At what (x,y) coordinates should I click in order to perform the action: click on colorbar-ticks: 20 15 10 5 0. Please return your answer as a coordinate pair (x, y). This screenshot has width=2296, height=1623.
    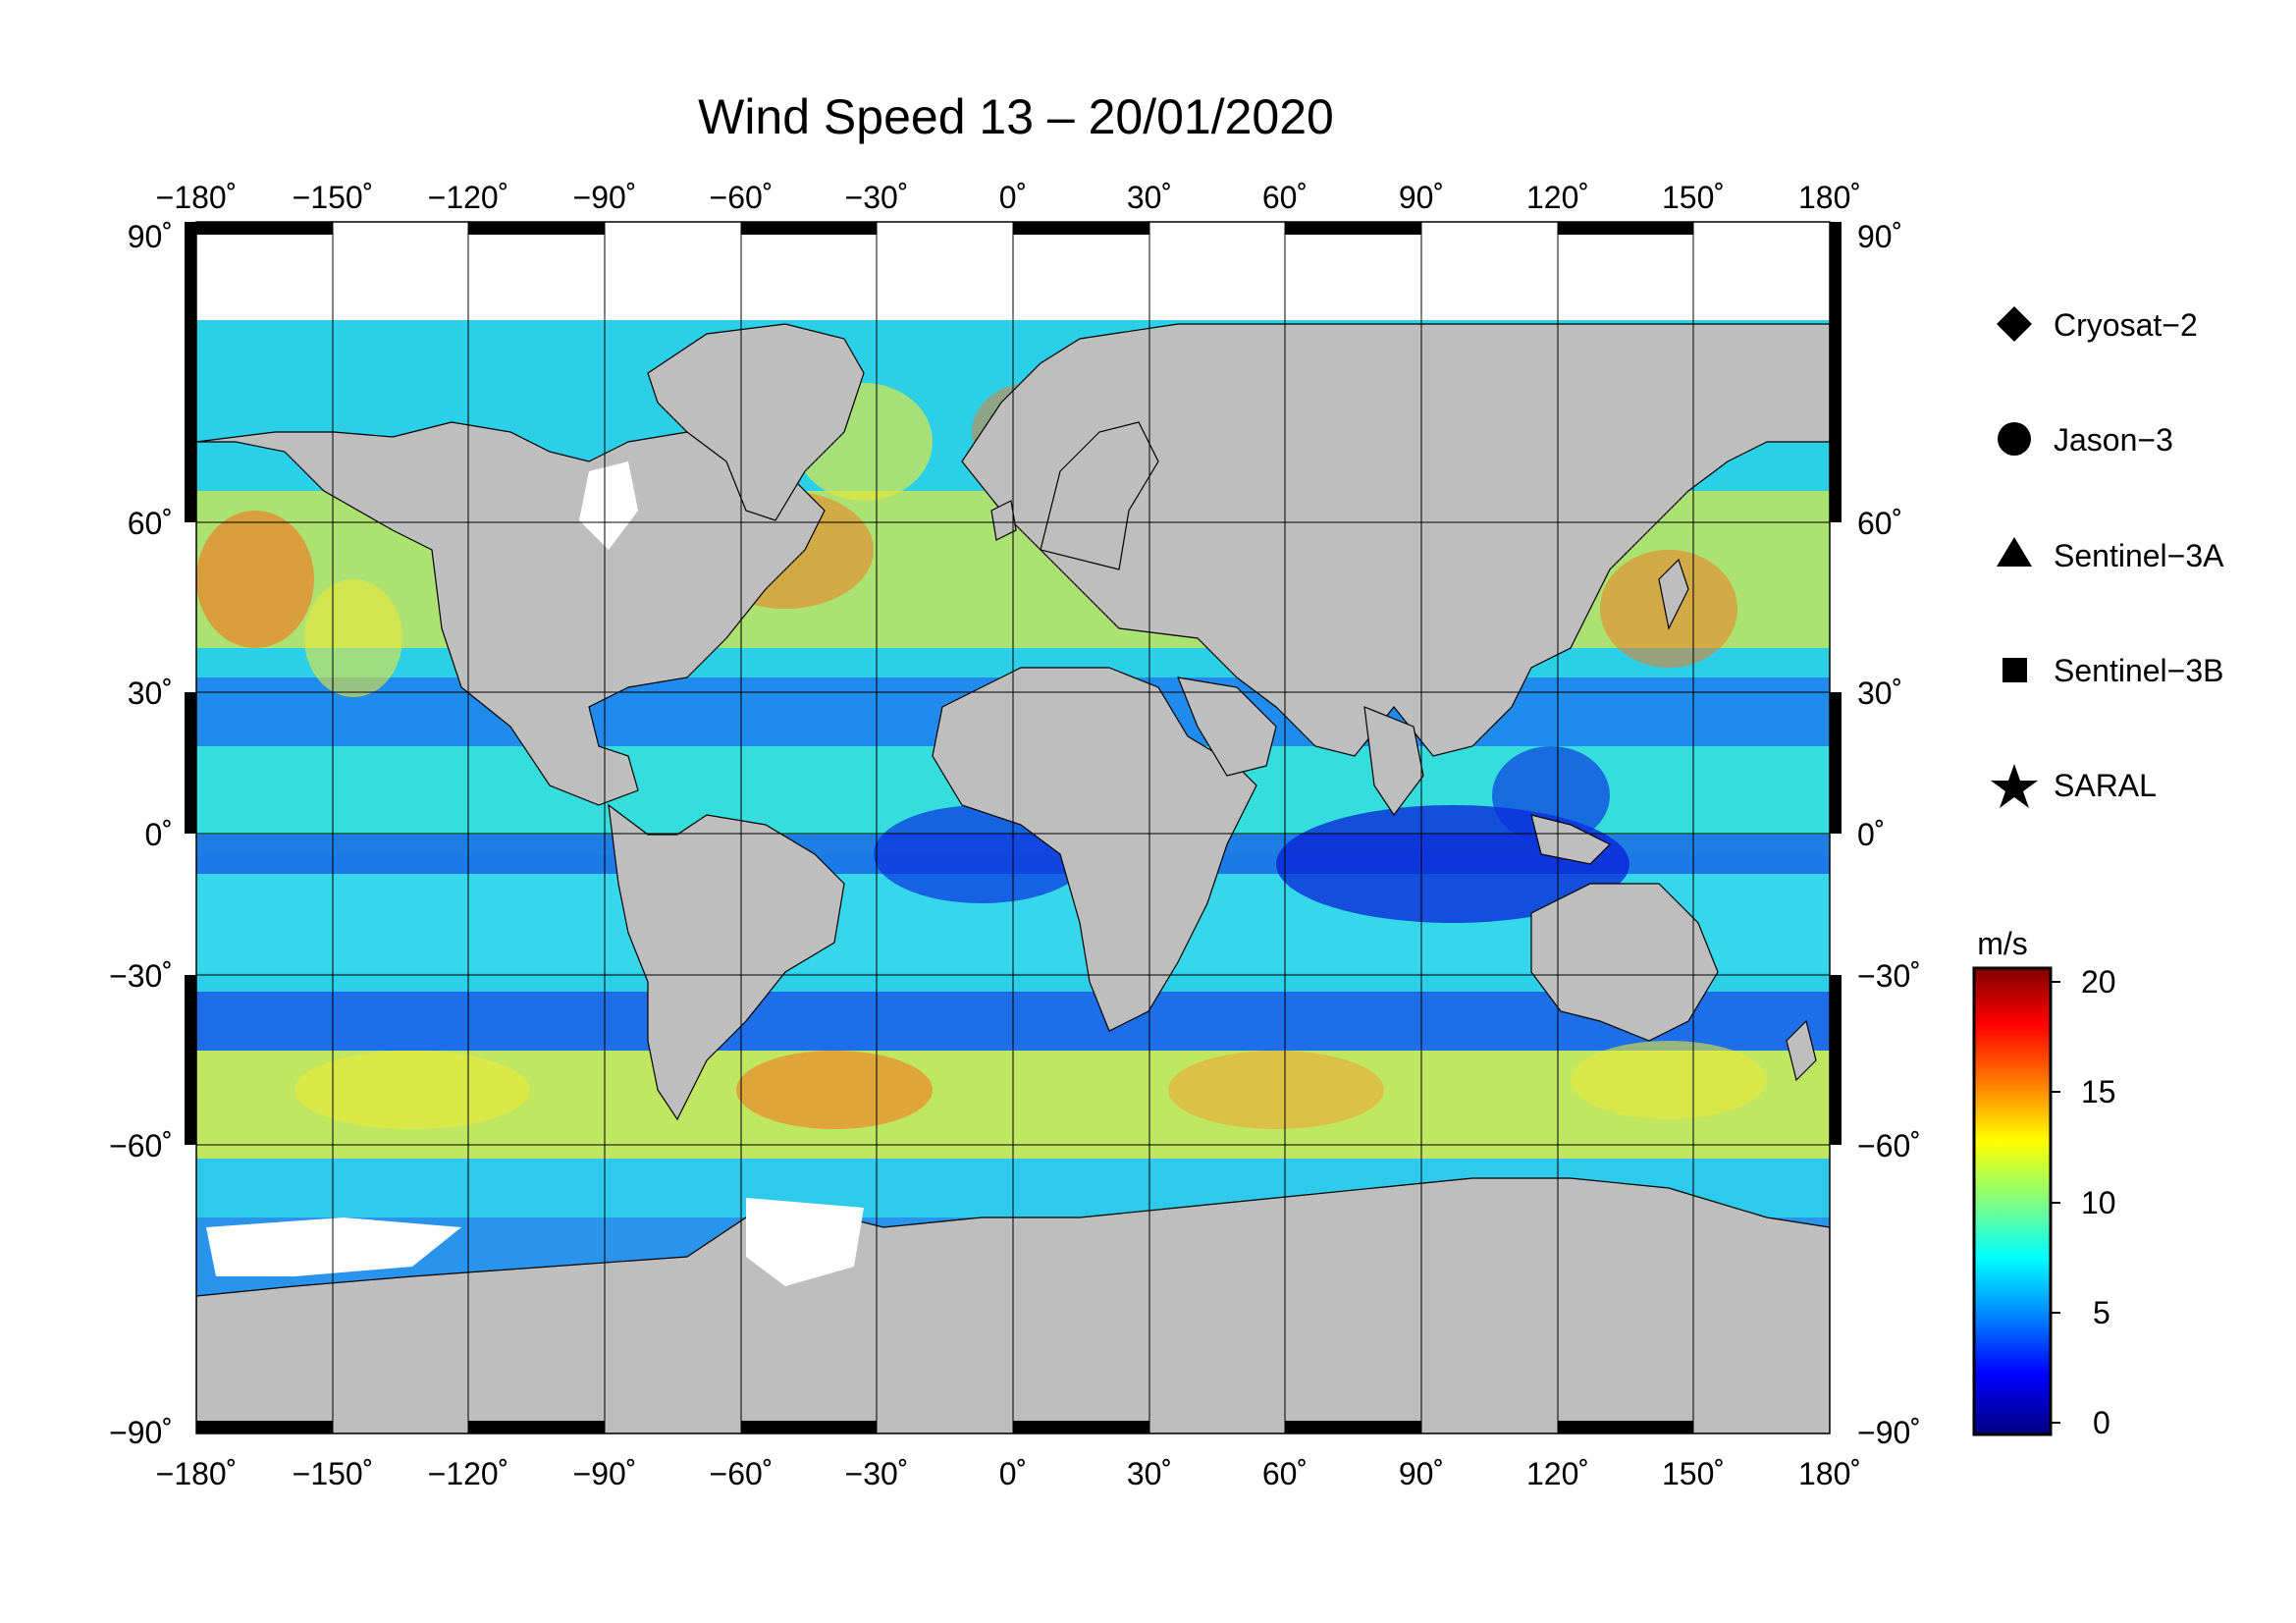
    Looking at the image, I should click on (2098, 1202).